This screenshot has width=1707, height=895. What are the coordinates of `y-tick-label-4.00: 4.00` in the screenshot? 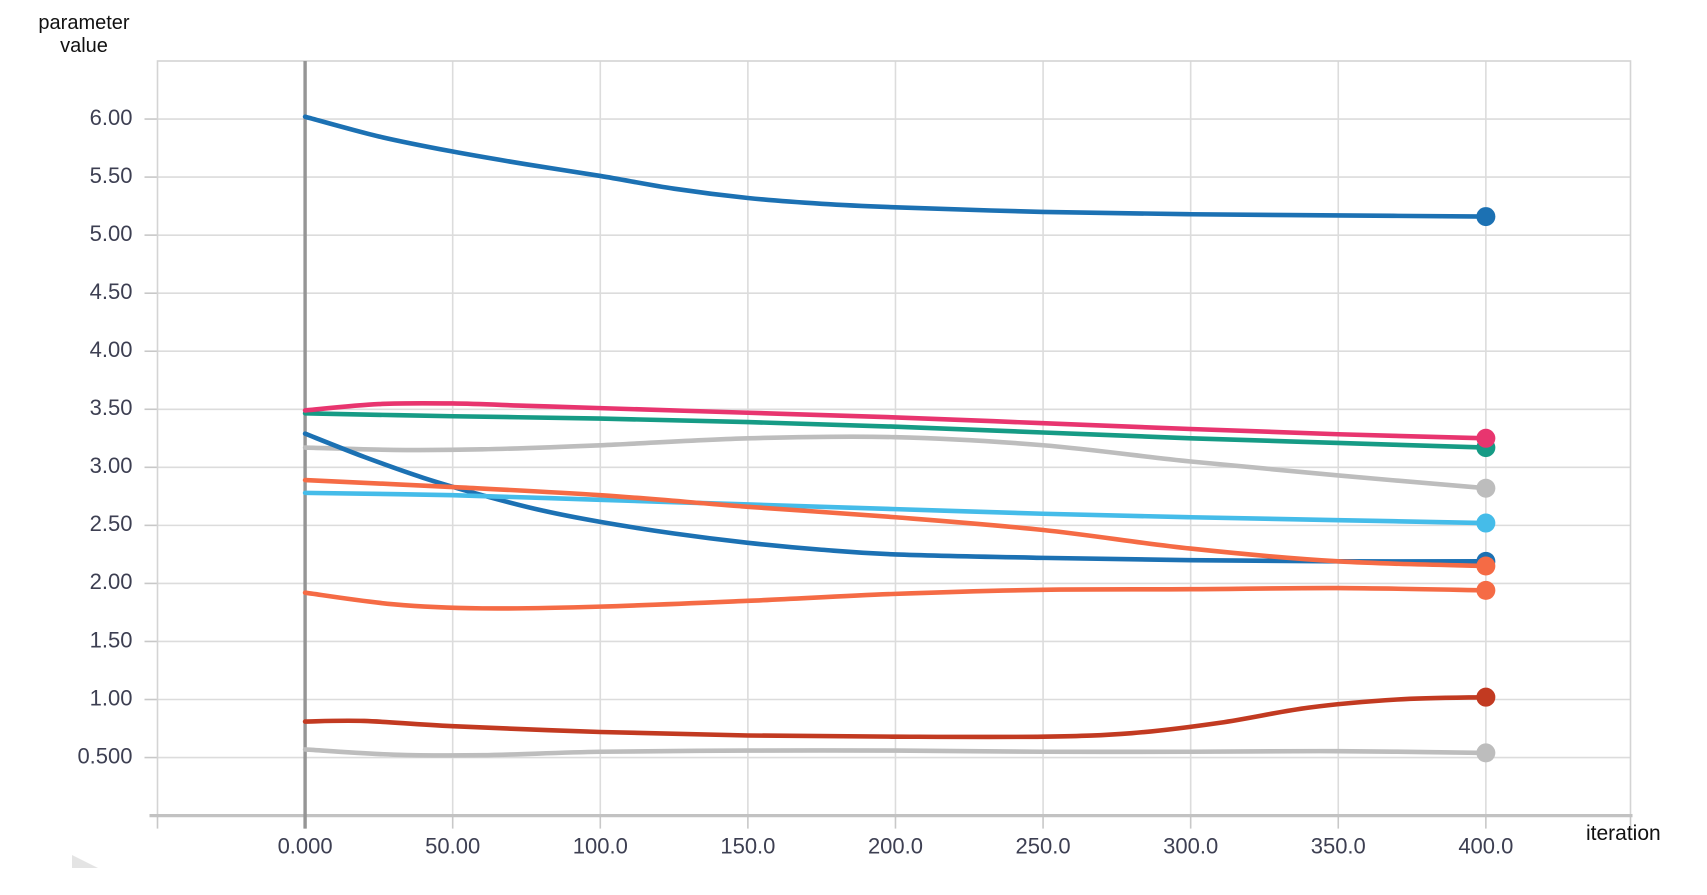 It's located at (111, 349).